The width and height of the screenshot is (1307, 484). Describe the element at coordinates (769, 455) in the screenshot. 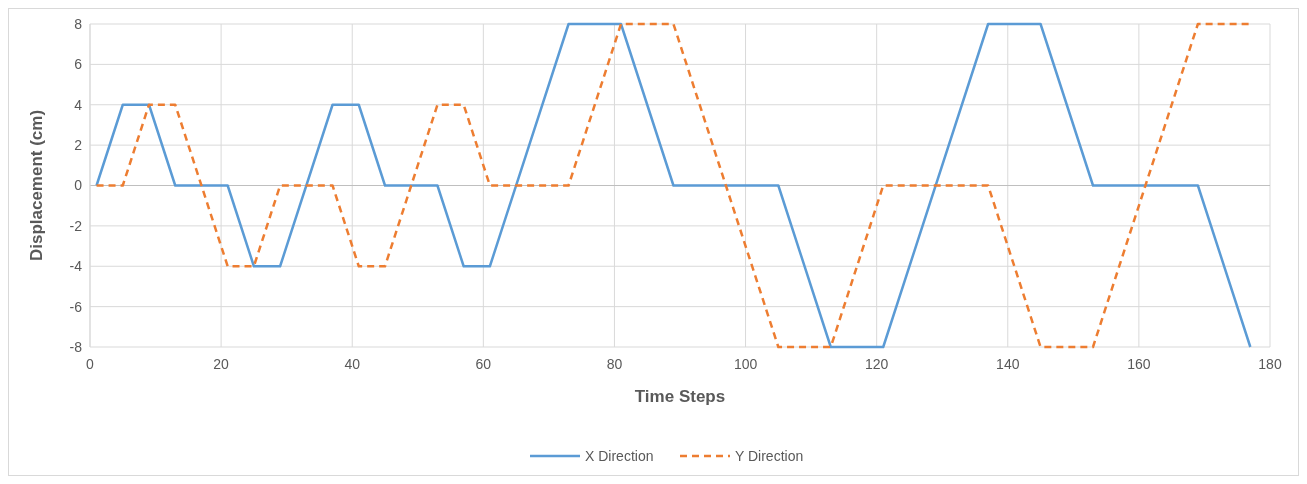

I see `legend-label: Y Direction` at that location.